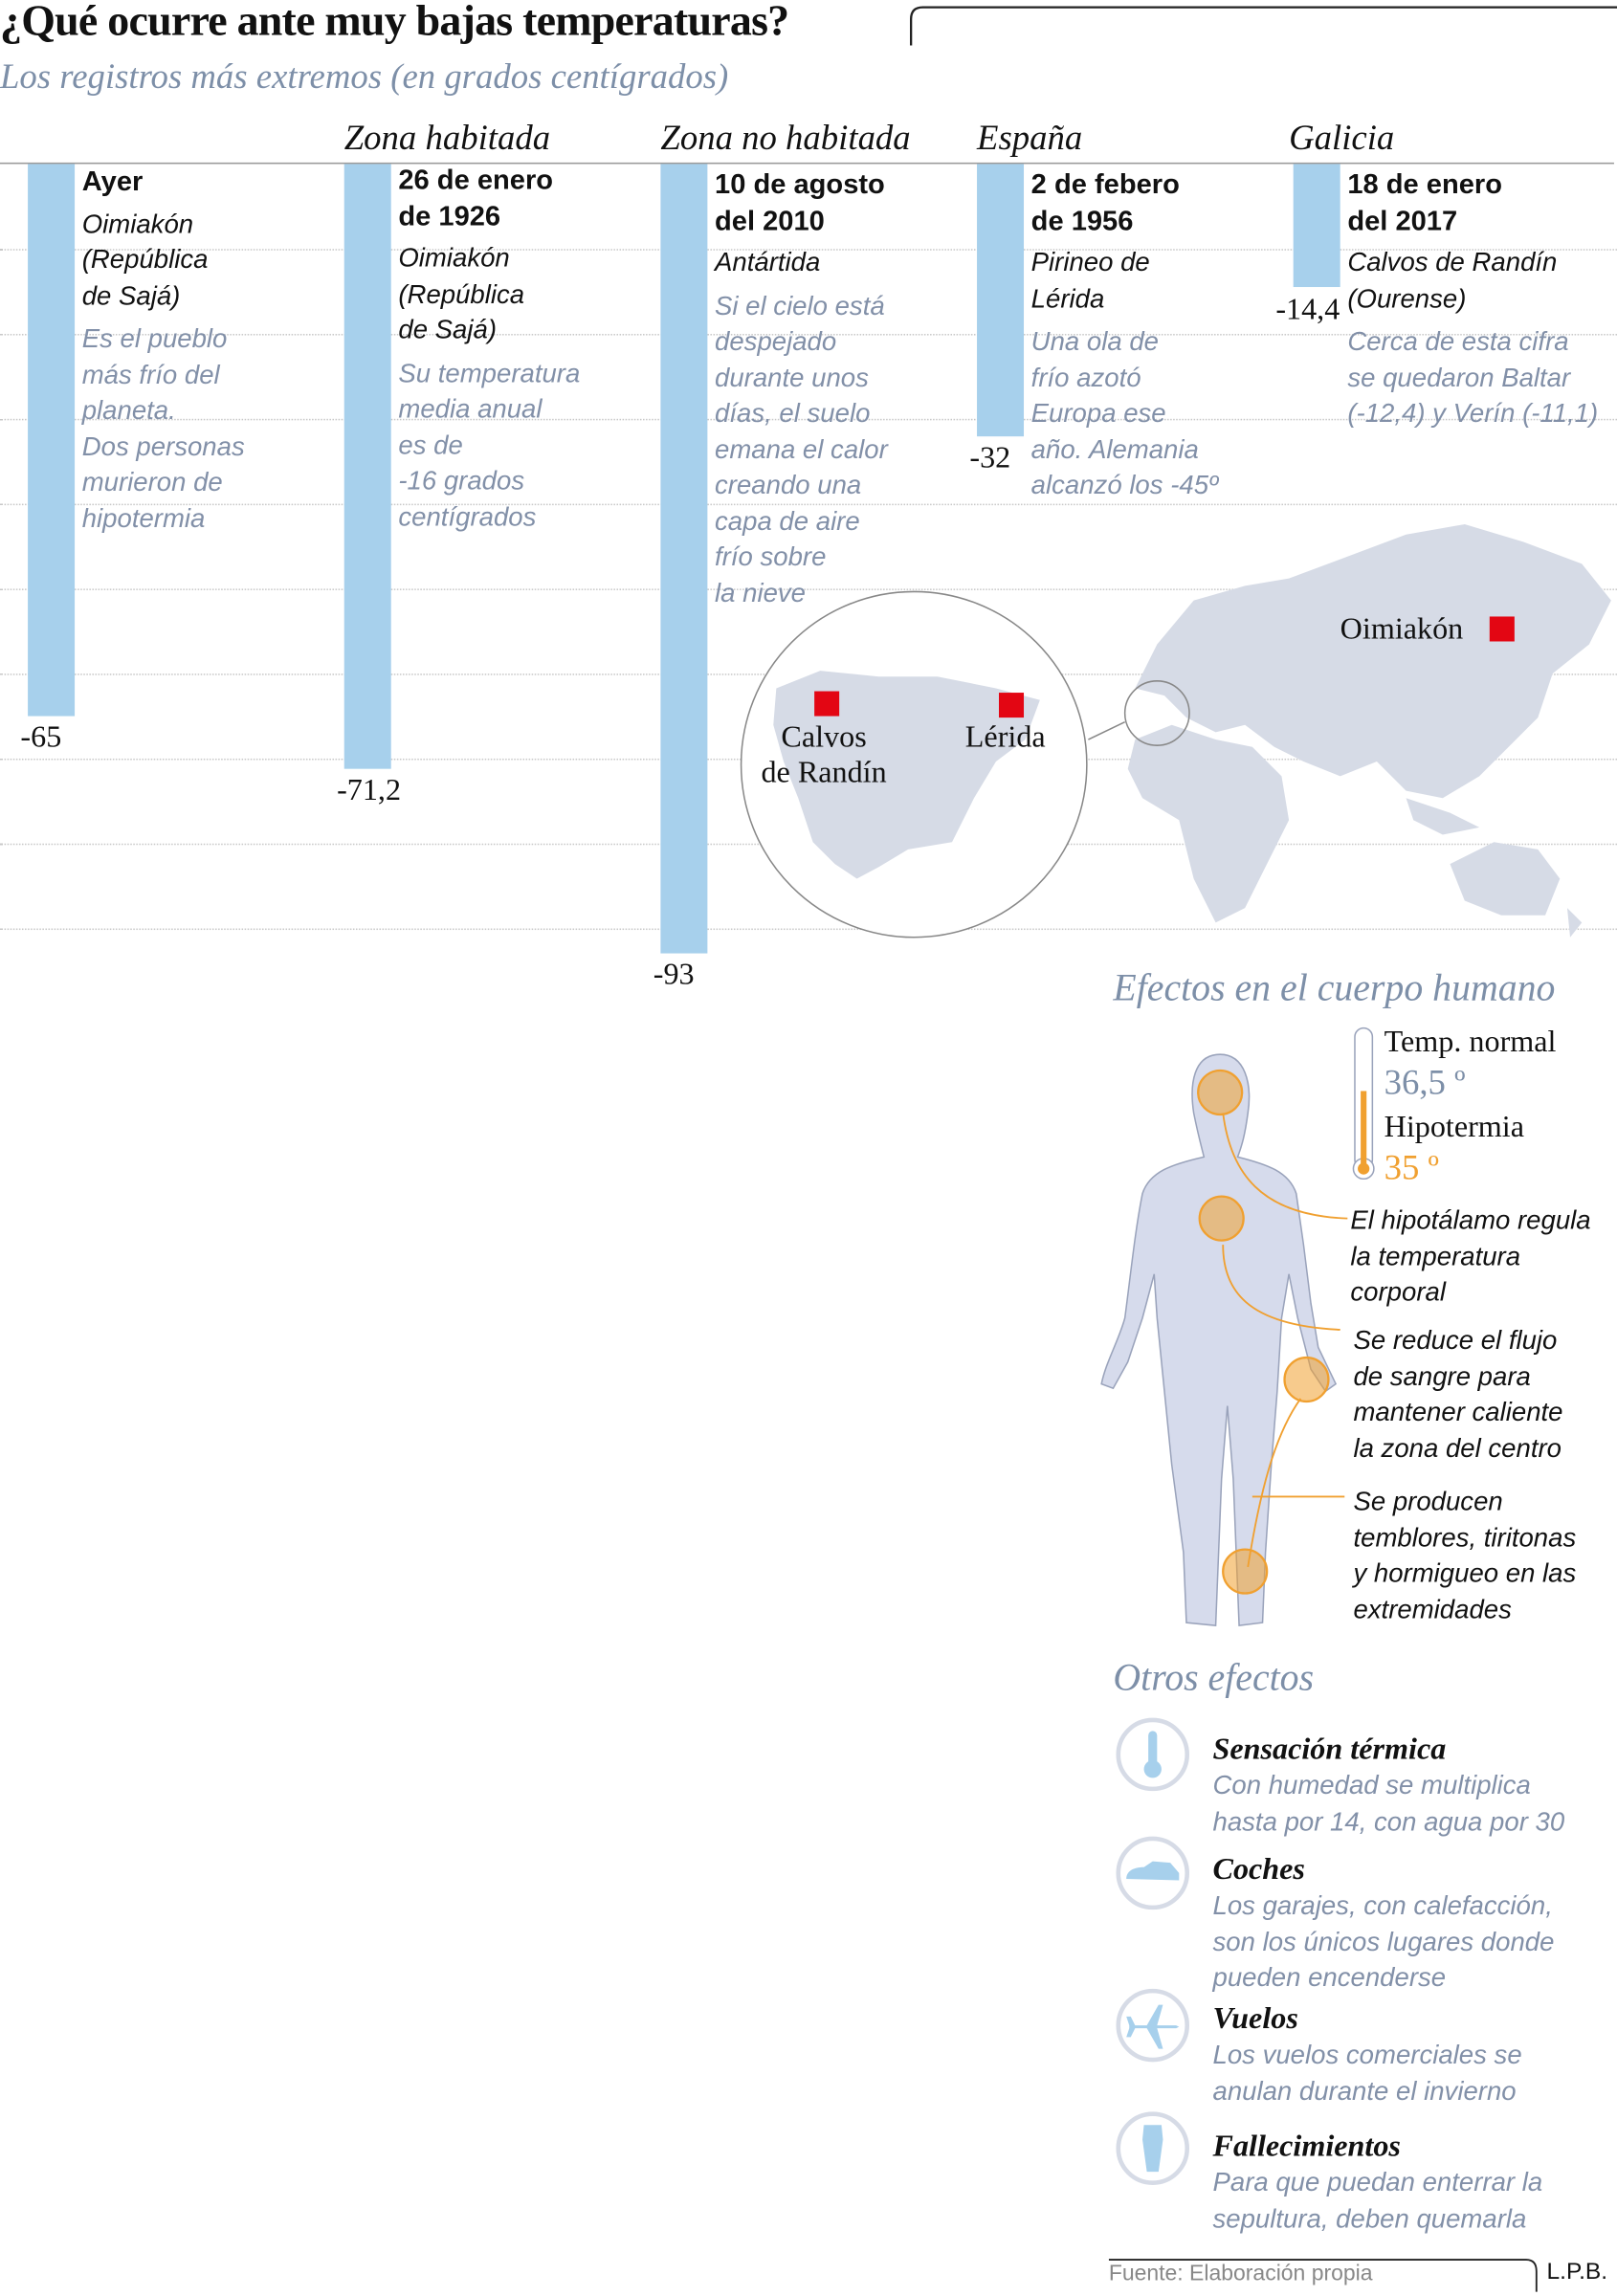 The width and height of the screenshot is (1617, 2296). What do you see at coordinates (768, 262) in the screenshot?
I see `record-place: Antártida` at bounding box center [768, 262].